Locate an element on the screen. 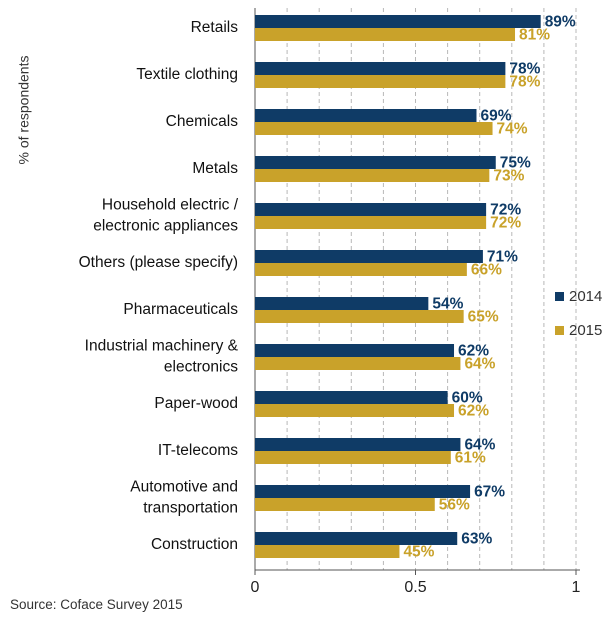  y-axis-label: % of respondents is located at coordinates (24, 110).